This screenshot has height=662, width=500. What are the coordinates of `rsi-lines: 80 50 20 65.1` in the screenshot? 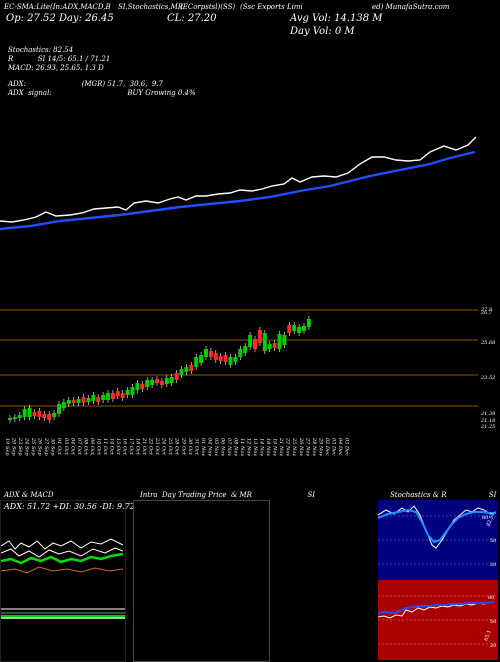 It's located at (438, 622).